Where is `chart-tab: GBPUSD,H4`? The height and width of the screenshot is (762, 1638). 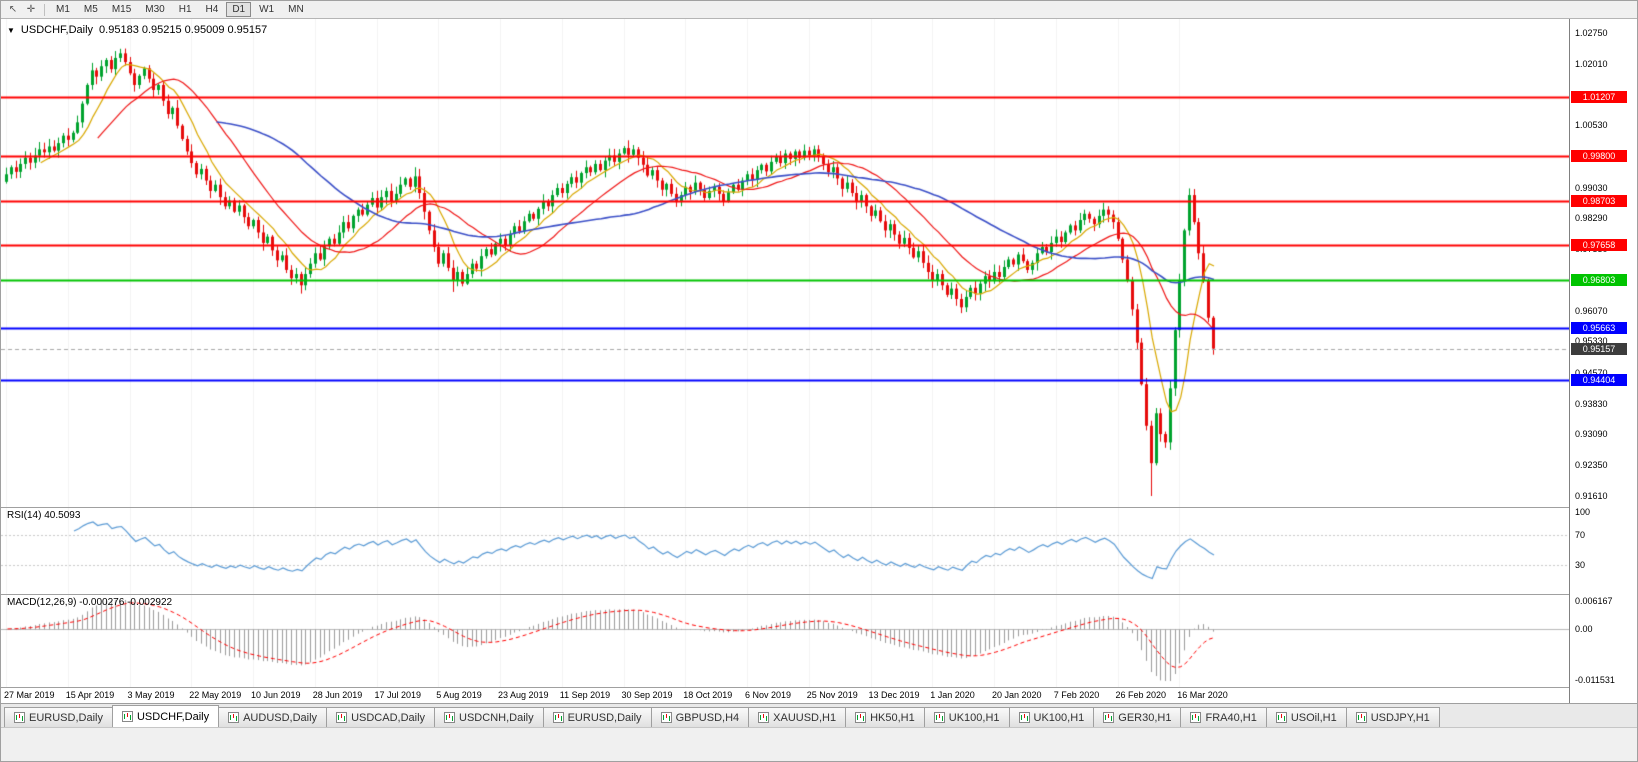 chart-tab: GBPUSD,H4 is located at coordinates (700, 717).